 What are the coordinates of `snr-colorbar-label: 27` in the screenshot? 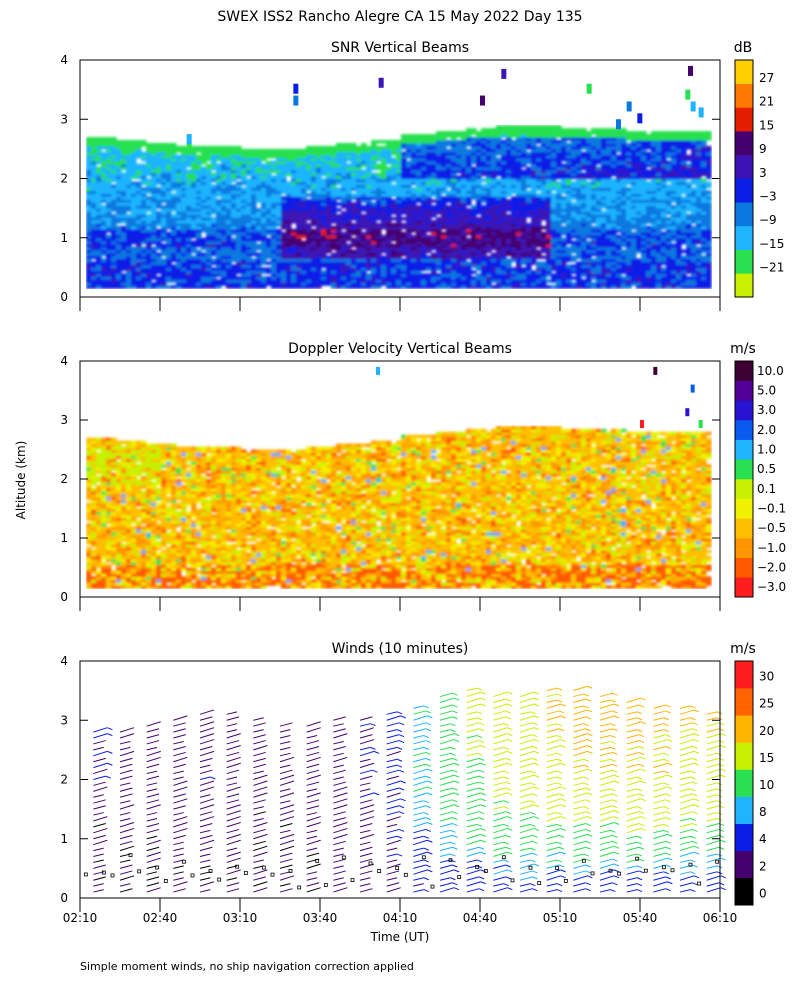 It's located at (766, 78).